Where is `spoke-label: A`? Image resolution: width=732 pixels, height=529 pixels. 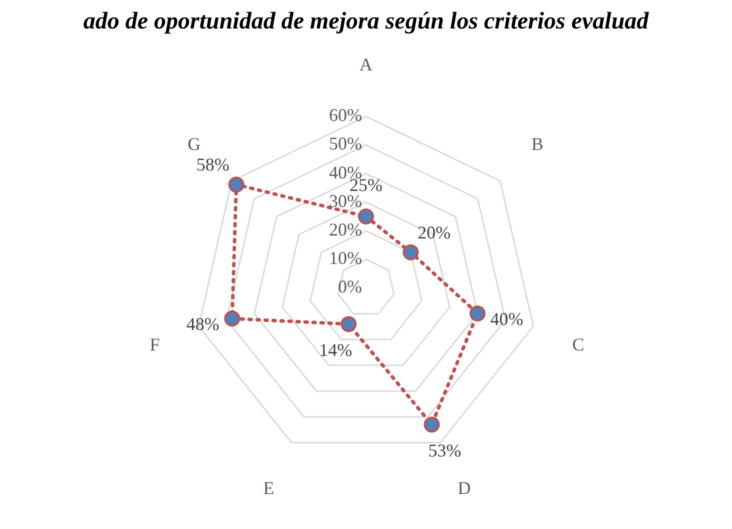 spoke-label: A is located at coordinates (366, 64).